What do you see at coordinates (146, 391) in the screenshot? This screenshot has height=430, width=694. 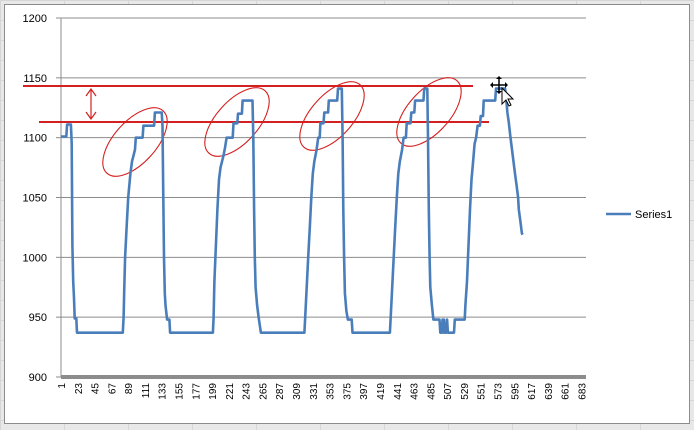 I see `x-tick-label: 111` at bounding box center [146, 391].